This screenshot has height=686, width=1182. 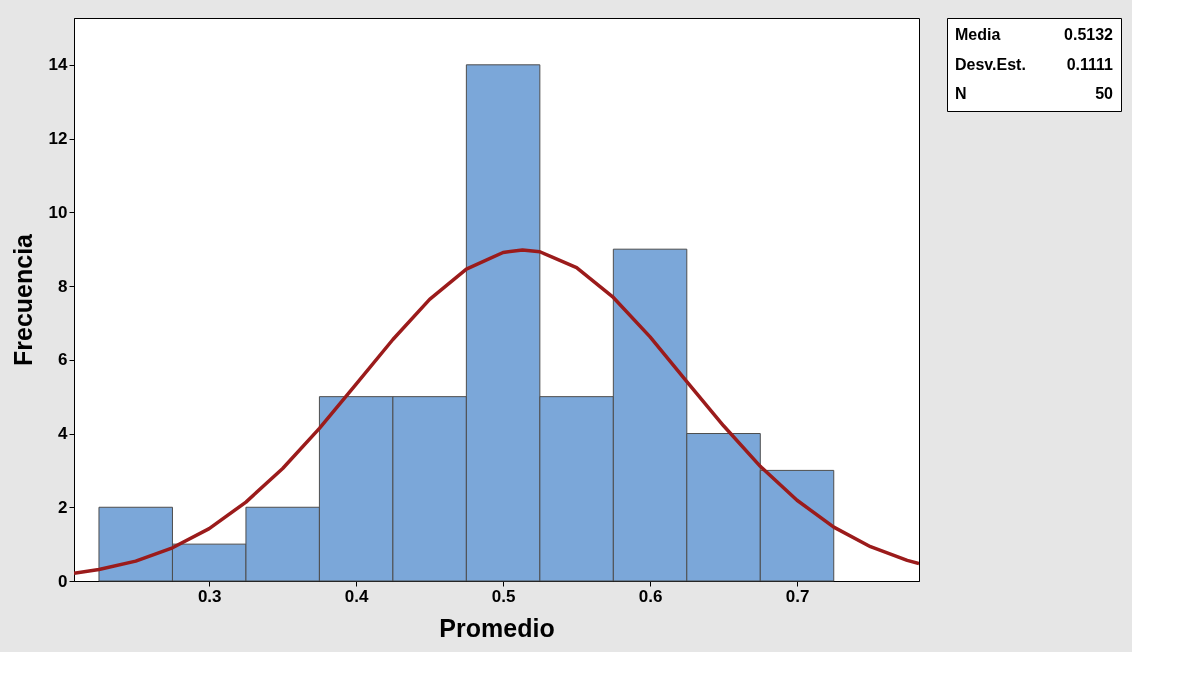 I want to click on x-tick-label: 0.5, so click(x=503, y=596).